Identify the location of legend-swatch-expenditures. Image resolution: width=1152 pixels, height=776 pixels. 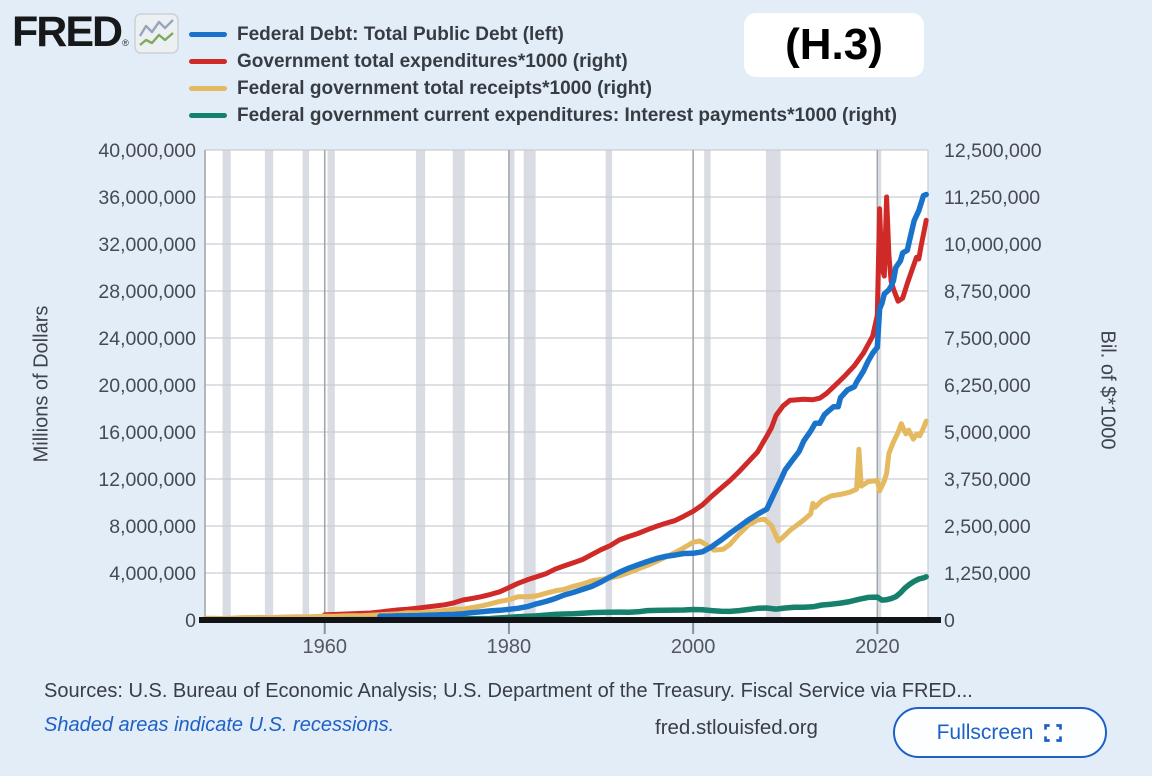
(208, 61).